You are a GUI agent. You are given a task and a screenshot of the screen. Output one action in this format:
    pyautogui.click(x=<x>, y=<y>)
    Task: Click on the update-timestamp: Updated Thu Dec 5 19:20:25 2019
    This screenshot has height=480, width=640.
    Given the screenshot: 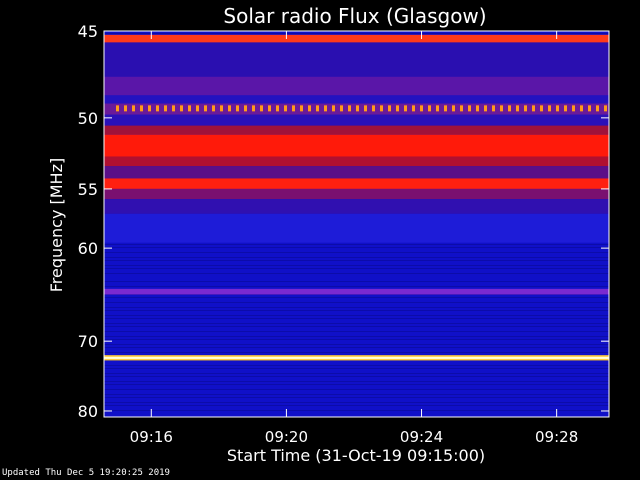 What is the action you would take?
    pyautogui.click(x=86, y=473)
    